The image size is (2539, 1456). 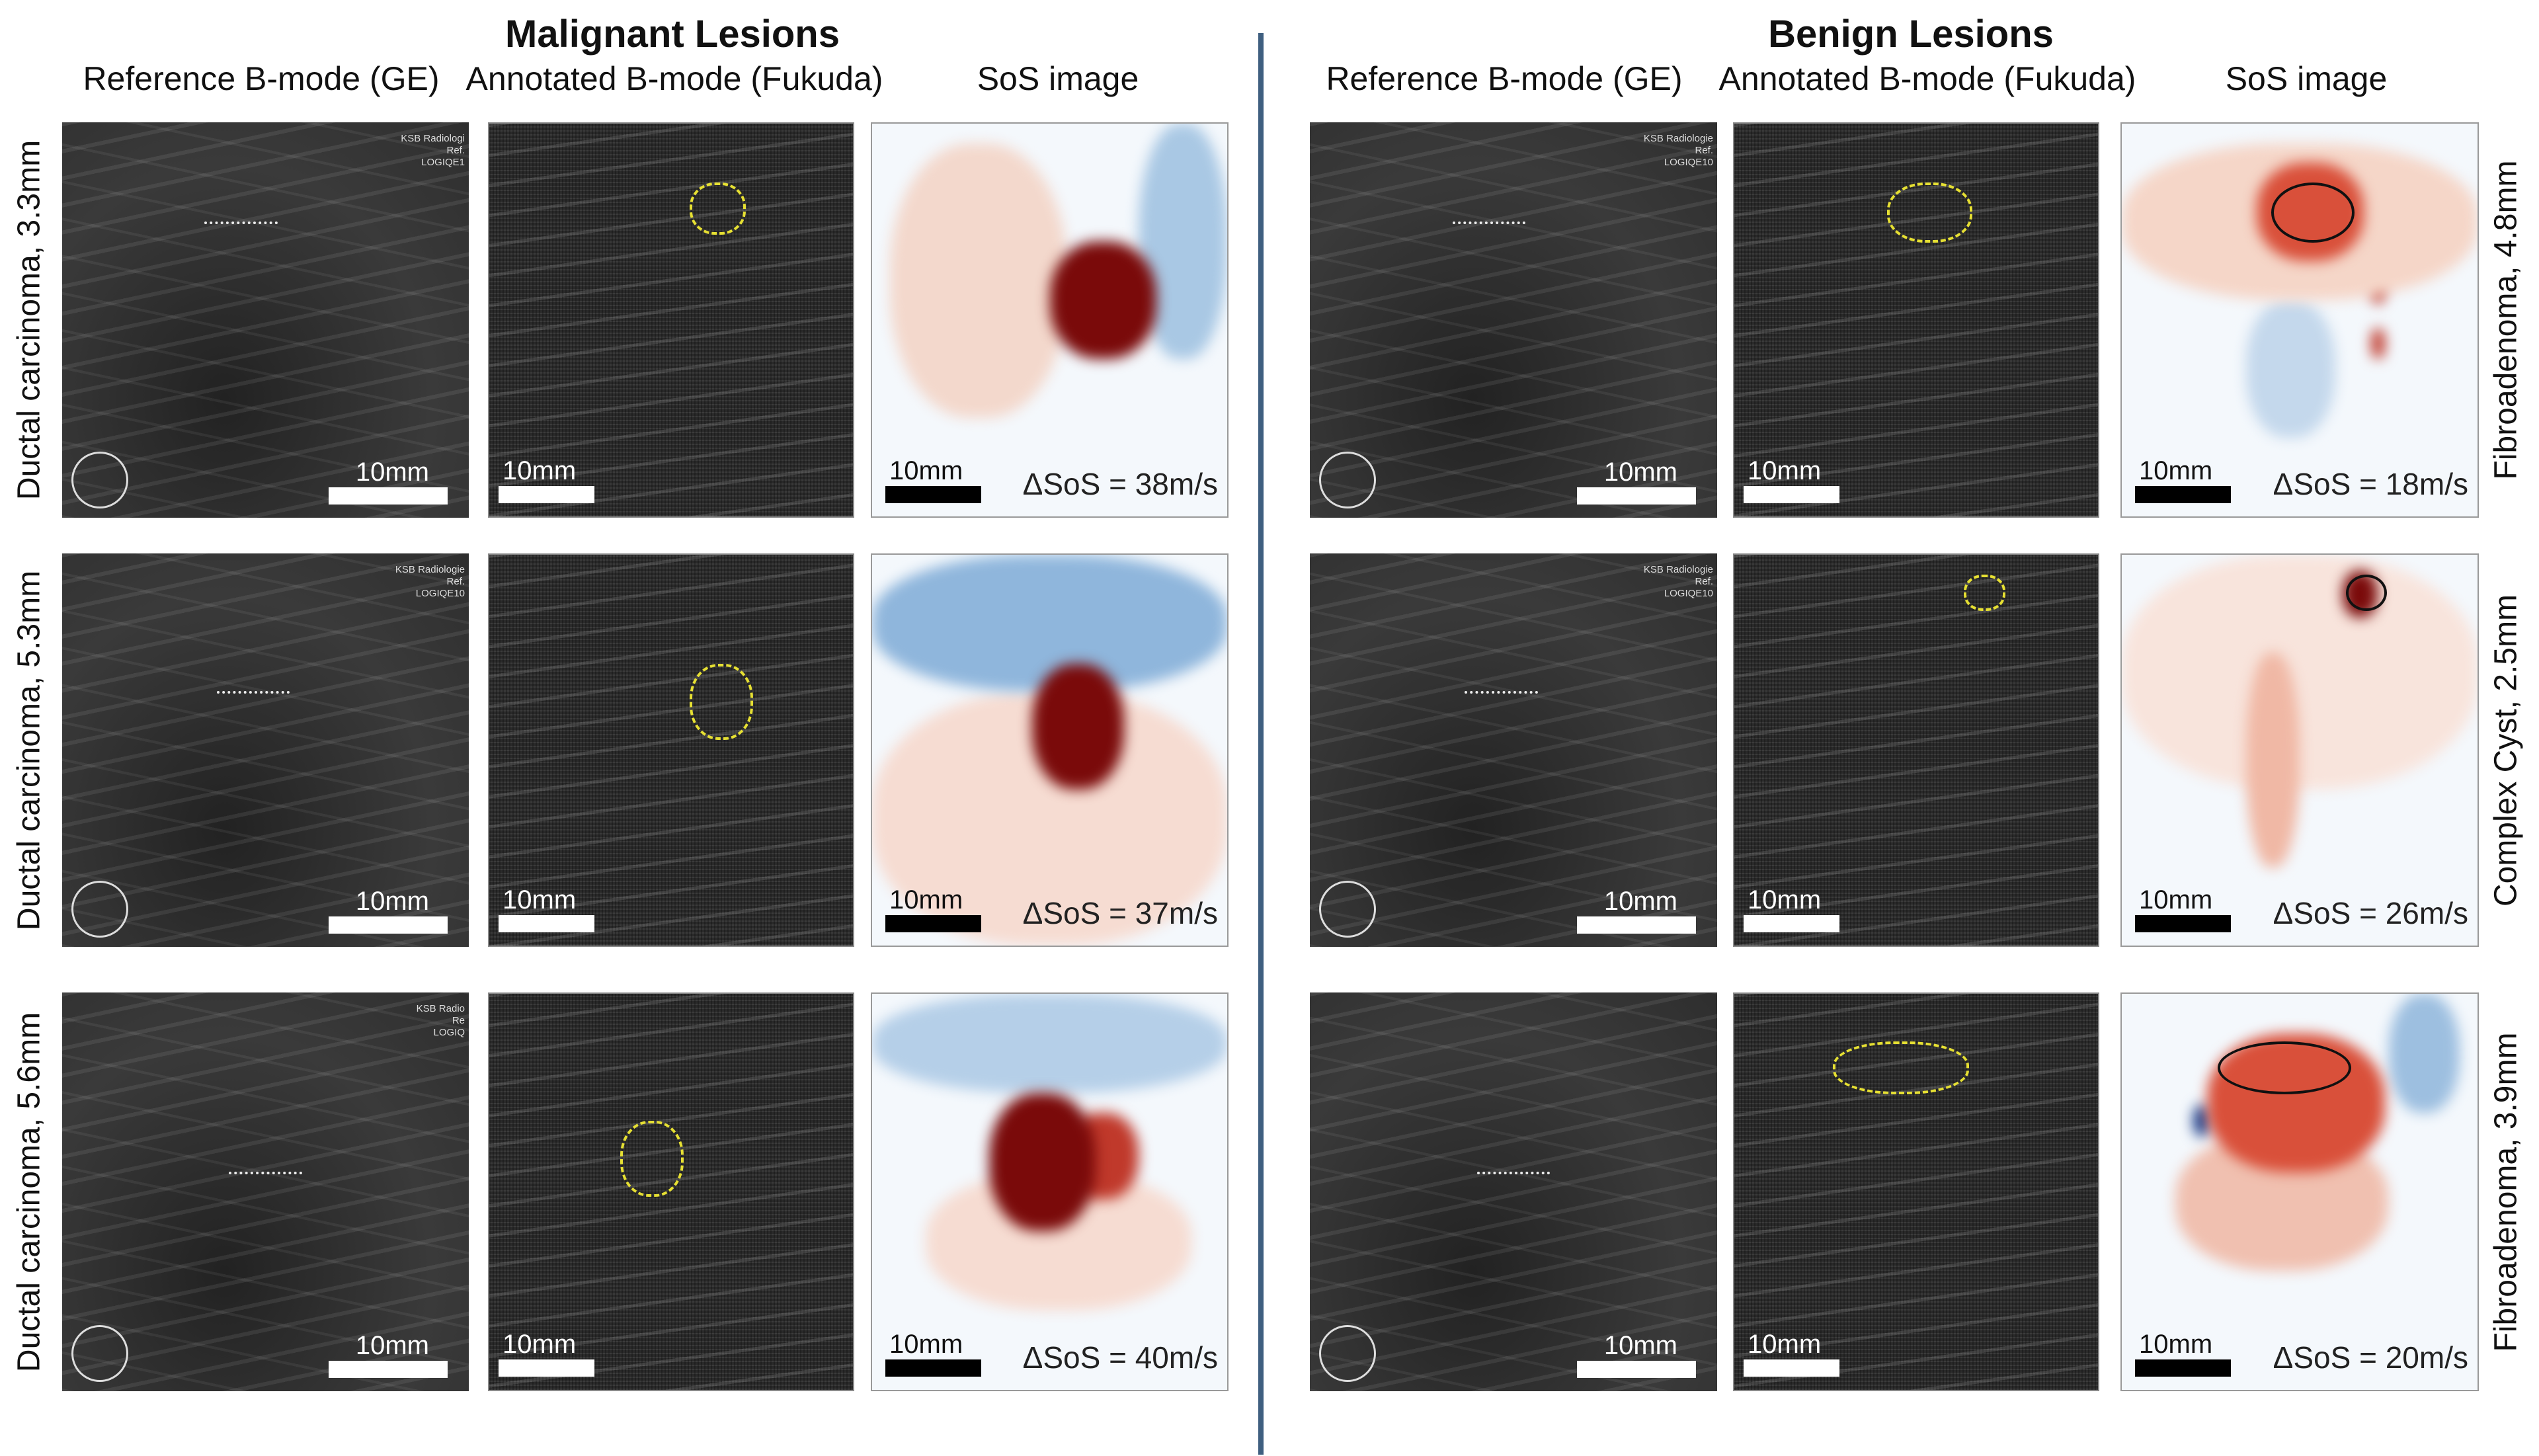 What do you see at coordinates (2300, 320) in the screenshot?
I see `sos-image: 10mm ΔSoS = 18m/s` at bounding box center [2300, 320].